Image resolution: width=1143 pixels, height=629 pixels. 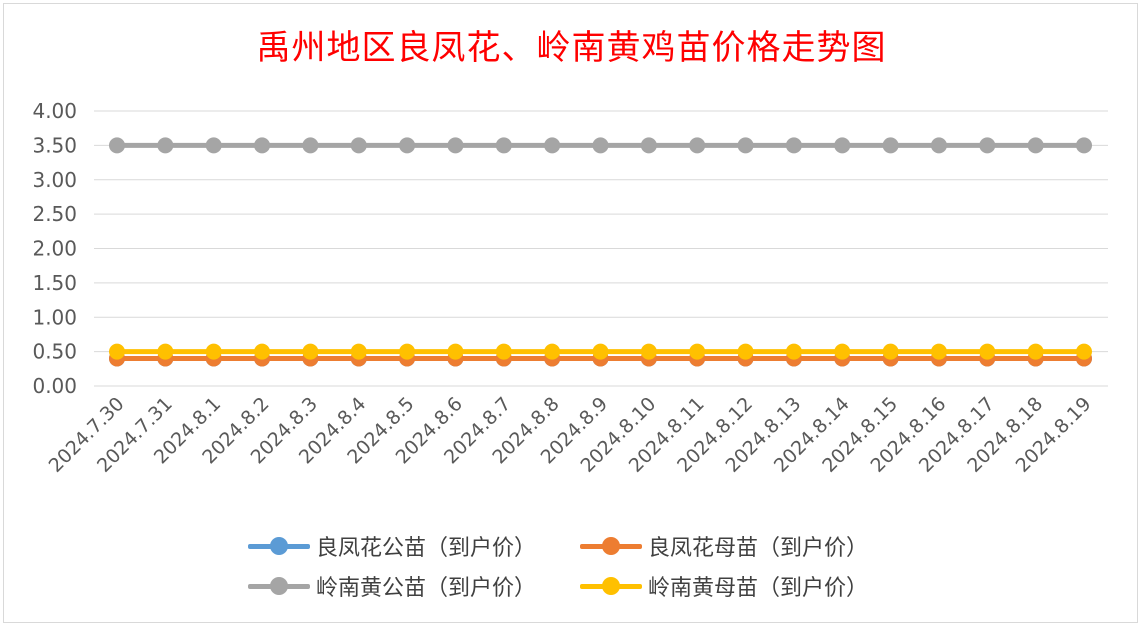 What do you see at coordinates (571, 48) in the screenshot?
I see `chart-title: 禹州地区良凤花、岭南黄鸡苗价格走势图` at bounding box center [571, 48].